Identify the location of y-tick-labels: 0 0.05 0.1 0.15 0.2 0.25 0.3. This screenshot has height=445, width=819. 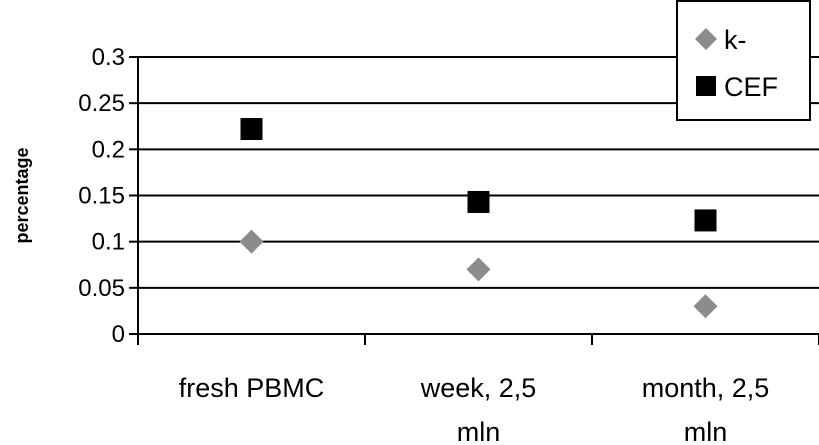
(101, 196).